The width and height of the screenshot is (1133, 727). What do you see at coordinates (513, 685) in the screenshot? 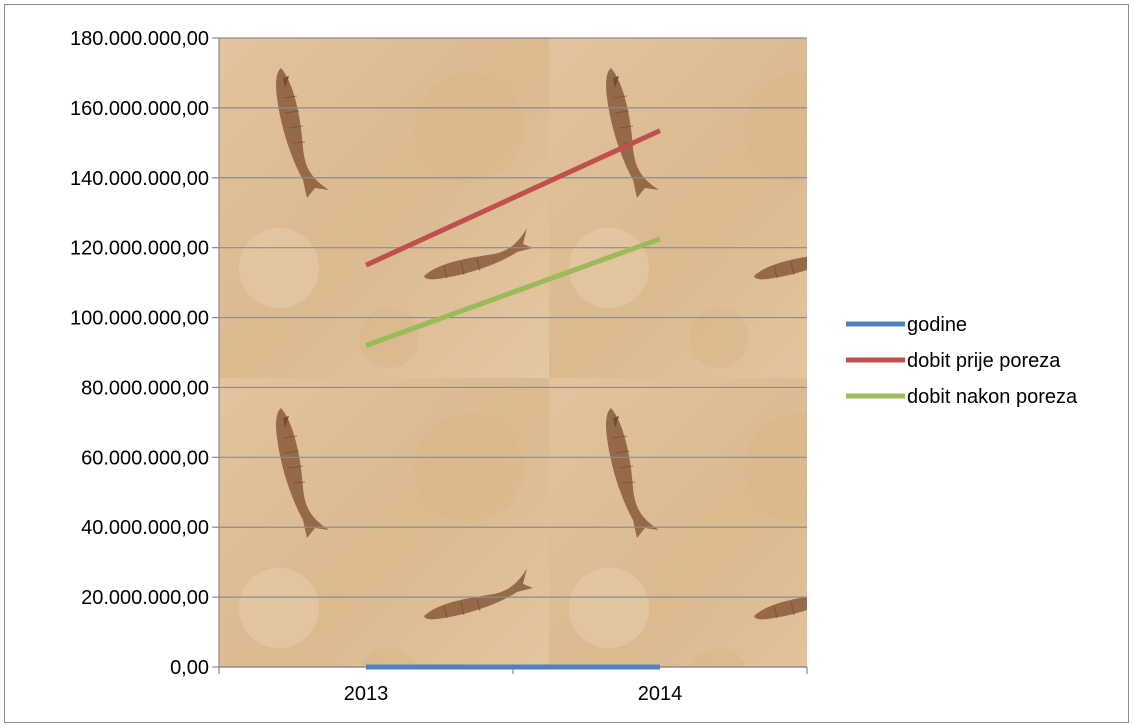
I see `x-axis: 2013 2014` at bounding box center [513, 685].